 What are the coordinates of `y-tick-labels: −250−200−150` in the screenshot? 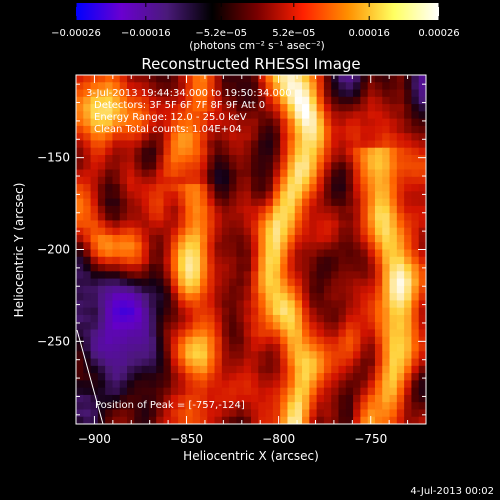 It's located at (53, 250).